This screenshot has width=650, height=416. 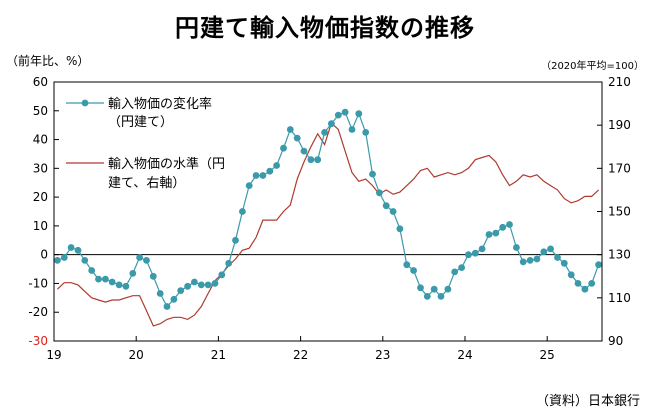 I want to click on legend: 輸入物価の変化率 （円建て） 輸入物価の水準（円建て、右軸）, so click(x=145, y=143).